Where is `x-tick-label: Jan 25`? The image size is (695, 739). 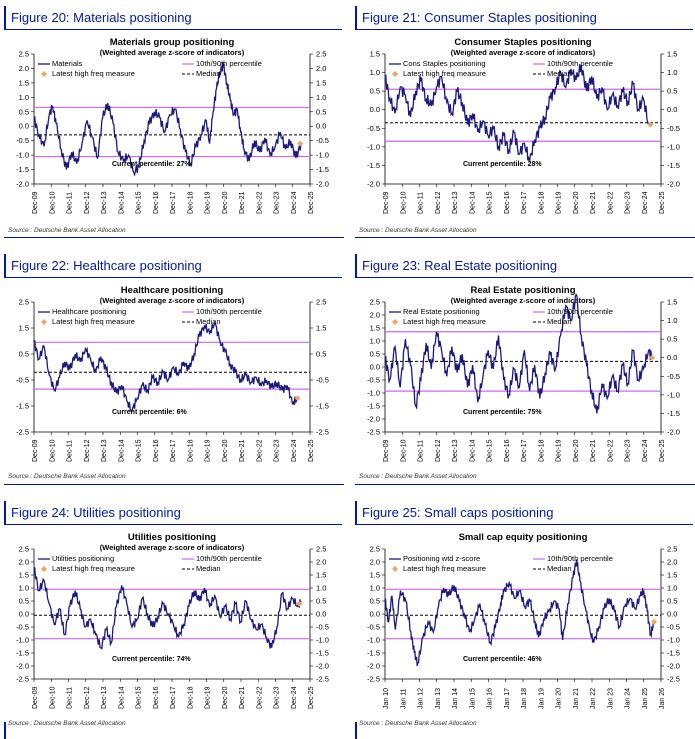 x-tick-label: Jan 25 is located at coordinates (645, 698).